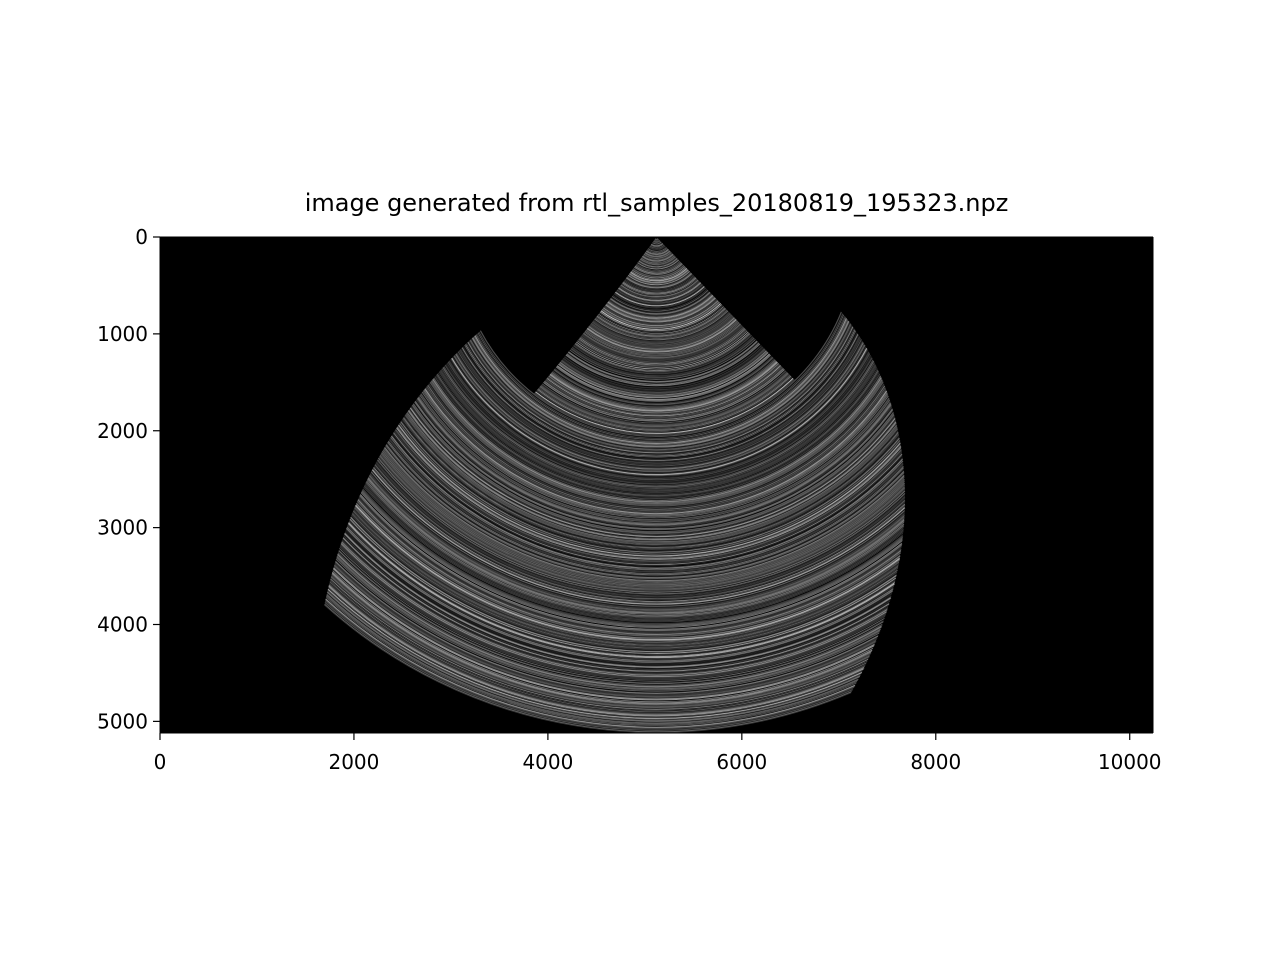 The height and width of the screenshot is (960, 1280). What do you see at coordinates (741, 762) in the screenshot?
I see `x-tick-label: 6000` at bounding box center [741, 762].